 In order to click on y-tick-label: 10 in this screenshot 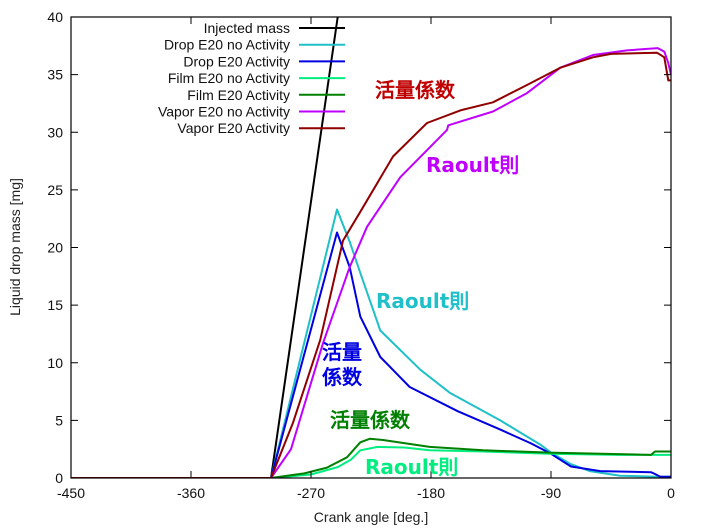, I will do `click(55, 363)`.